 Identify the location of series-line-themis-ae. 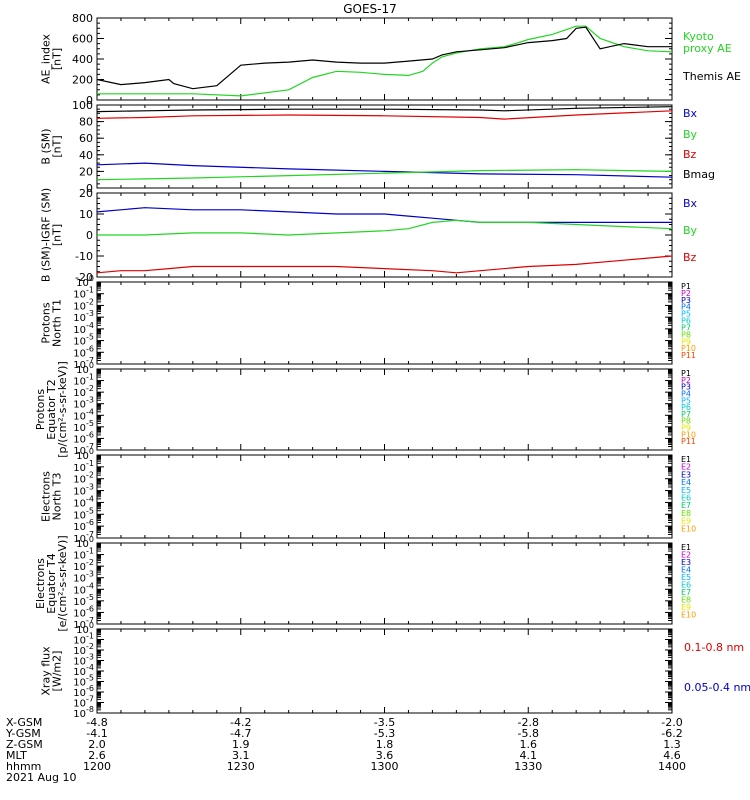
(384, 58).